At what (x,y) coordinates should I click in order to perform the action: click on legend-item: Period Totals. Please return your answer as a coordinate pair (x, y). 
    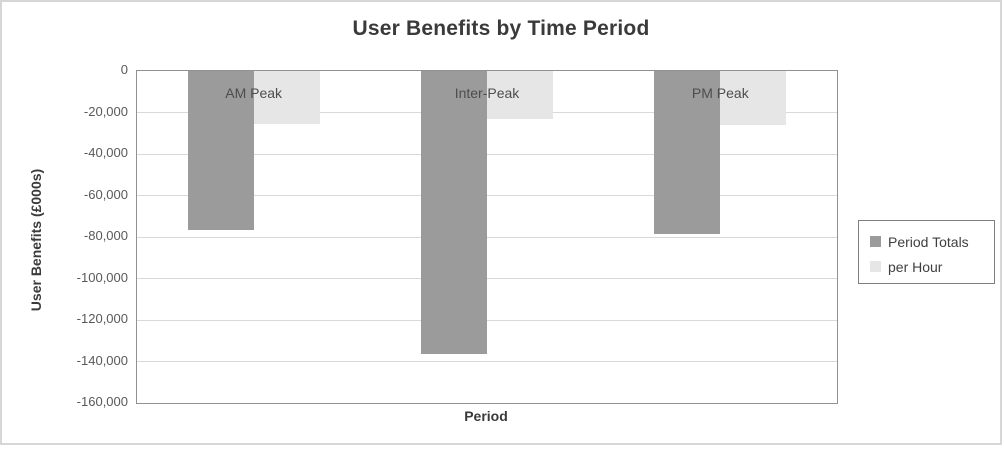
    Looking at the image, I should click on (932, 241).